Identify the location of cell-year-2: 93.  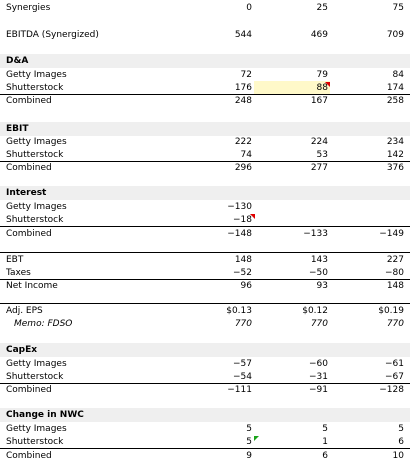
(322, 286).